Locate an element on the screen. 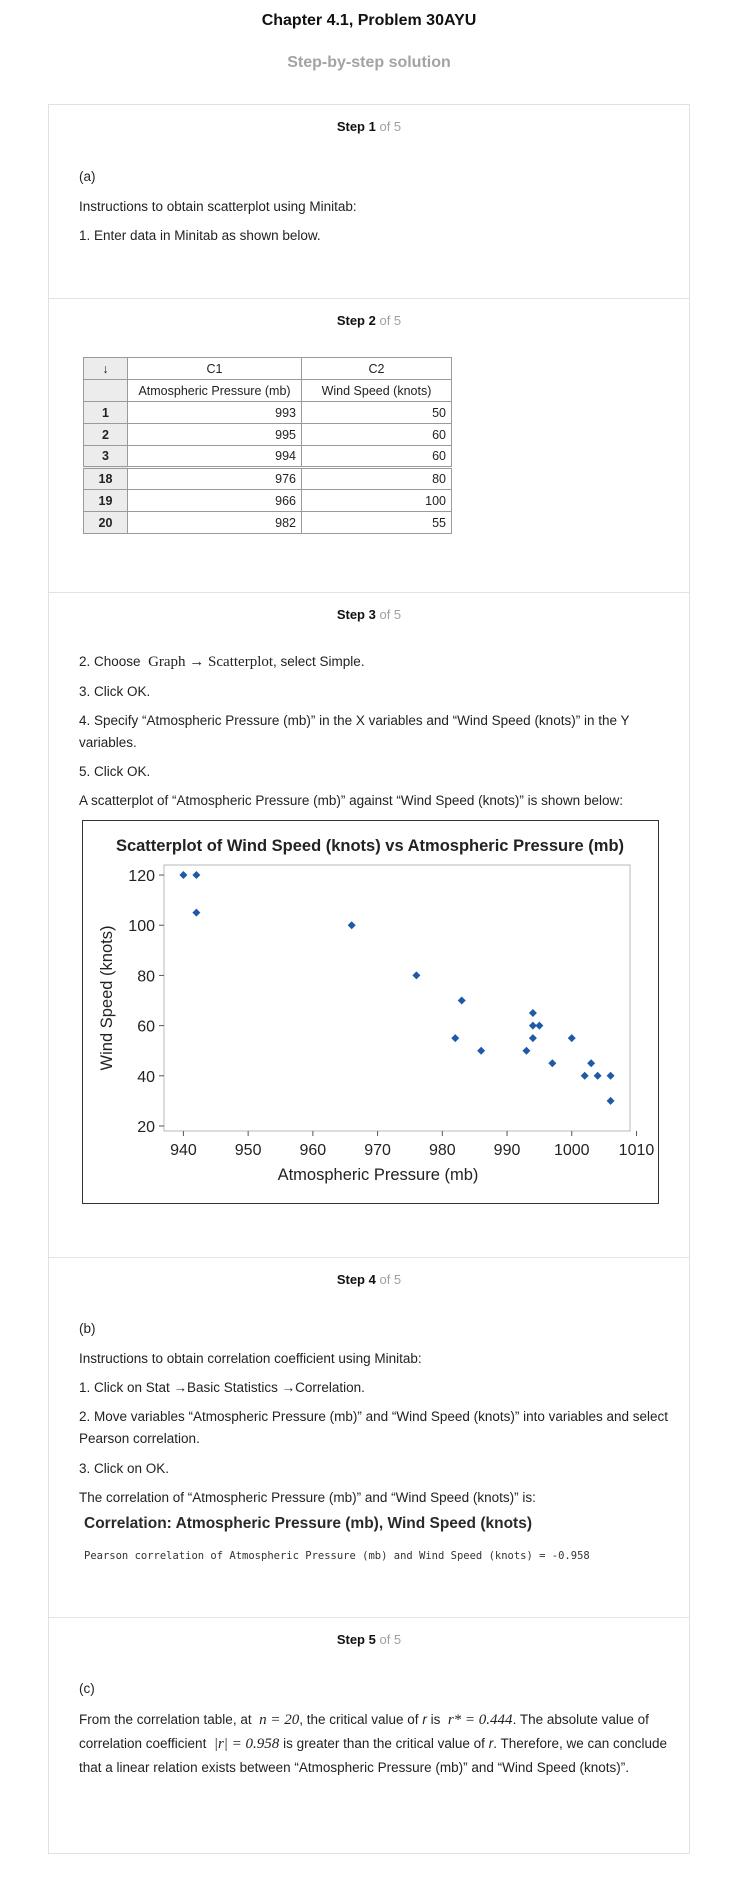  cell-pressure: 976 is located at coordinates (214, 478).